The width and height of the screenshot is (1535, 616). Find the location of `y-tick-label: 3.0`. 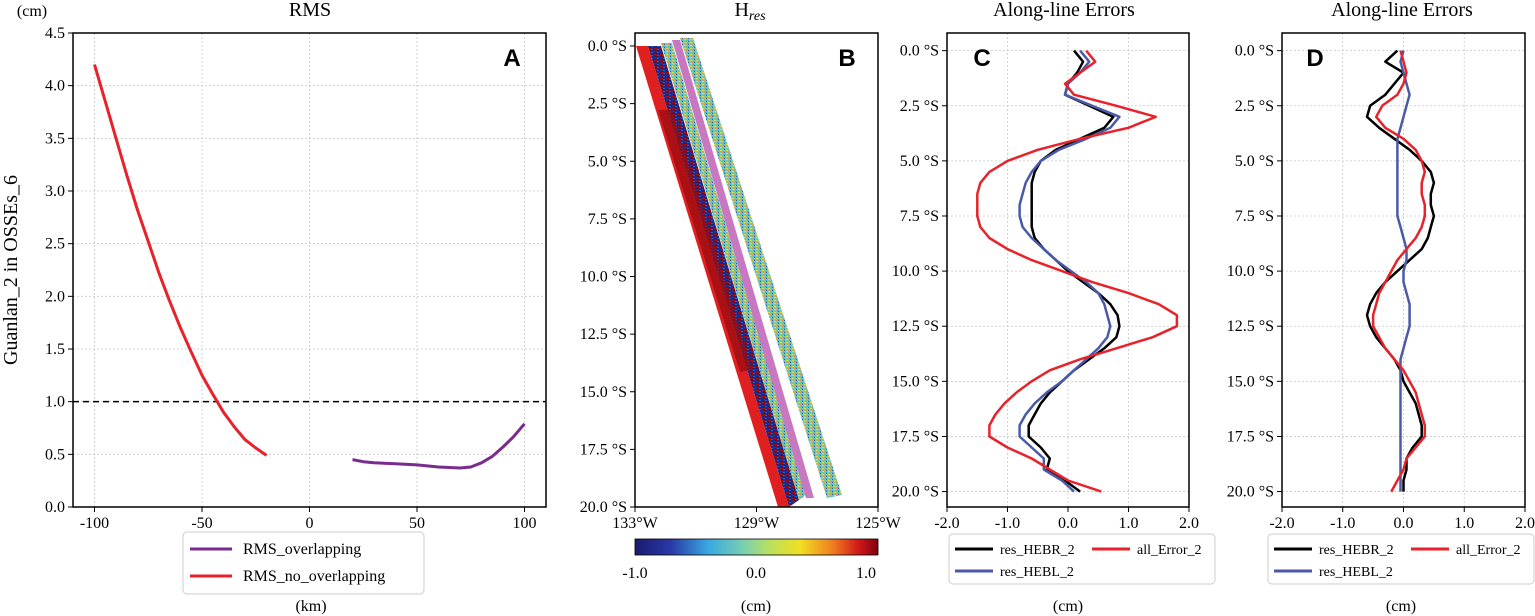

y-tick-label: 3.0 is located at coordinates (55, 191).